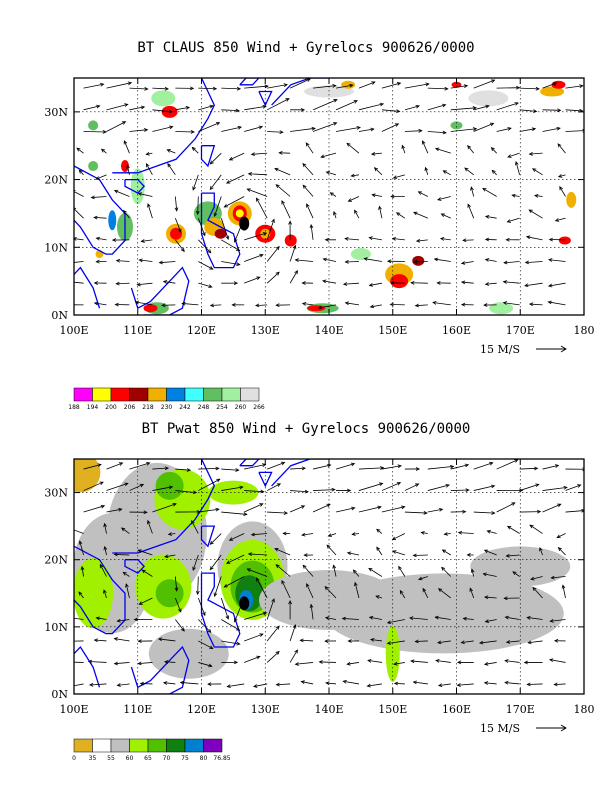 The width and height of the screenshot is (612, 792). I want to click on legend-label: 60, so click(130, 758).